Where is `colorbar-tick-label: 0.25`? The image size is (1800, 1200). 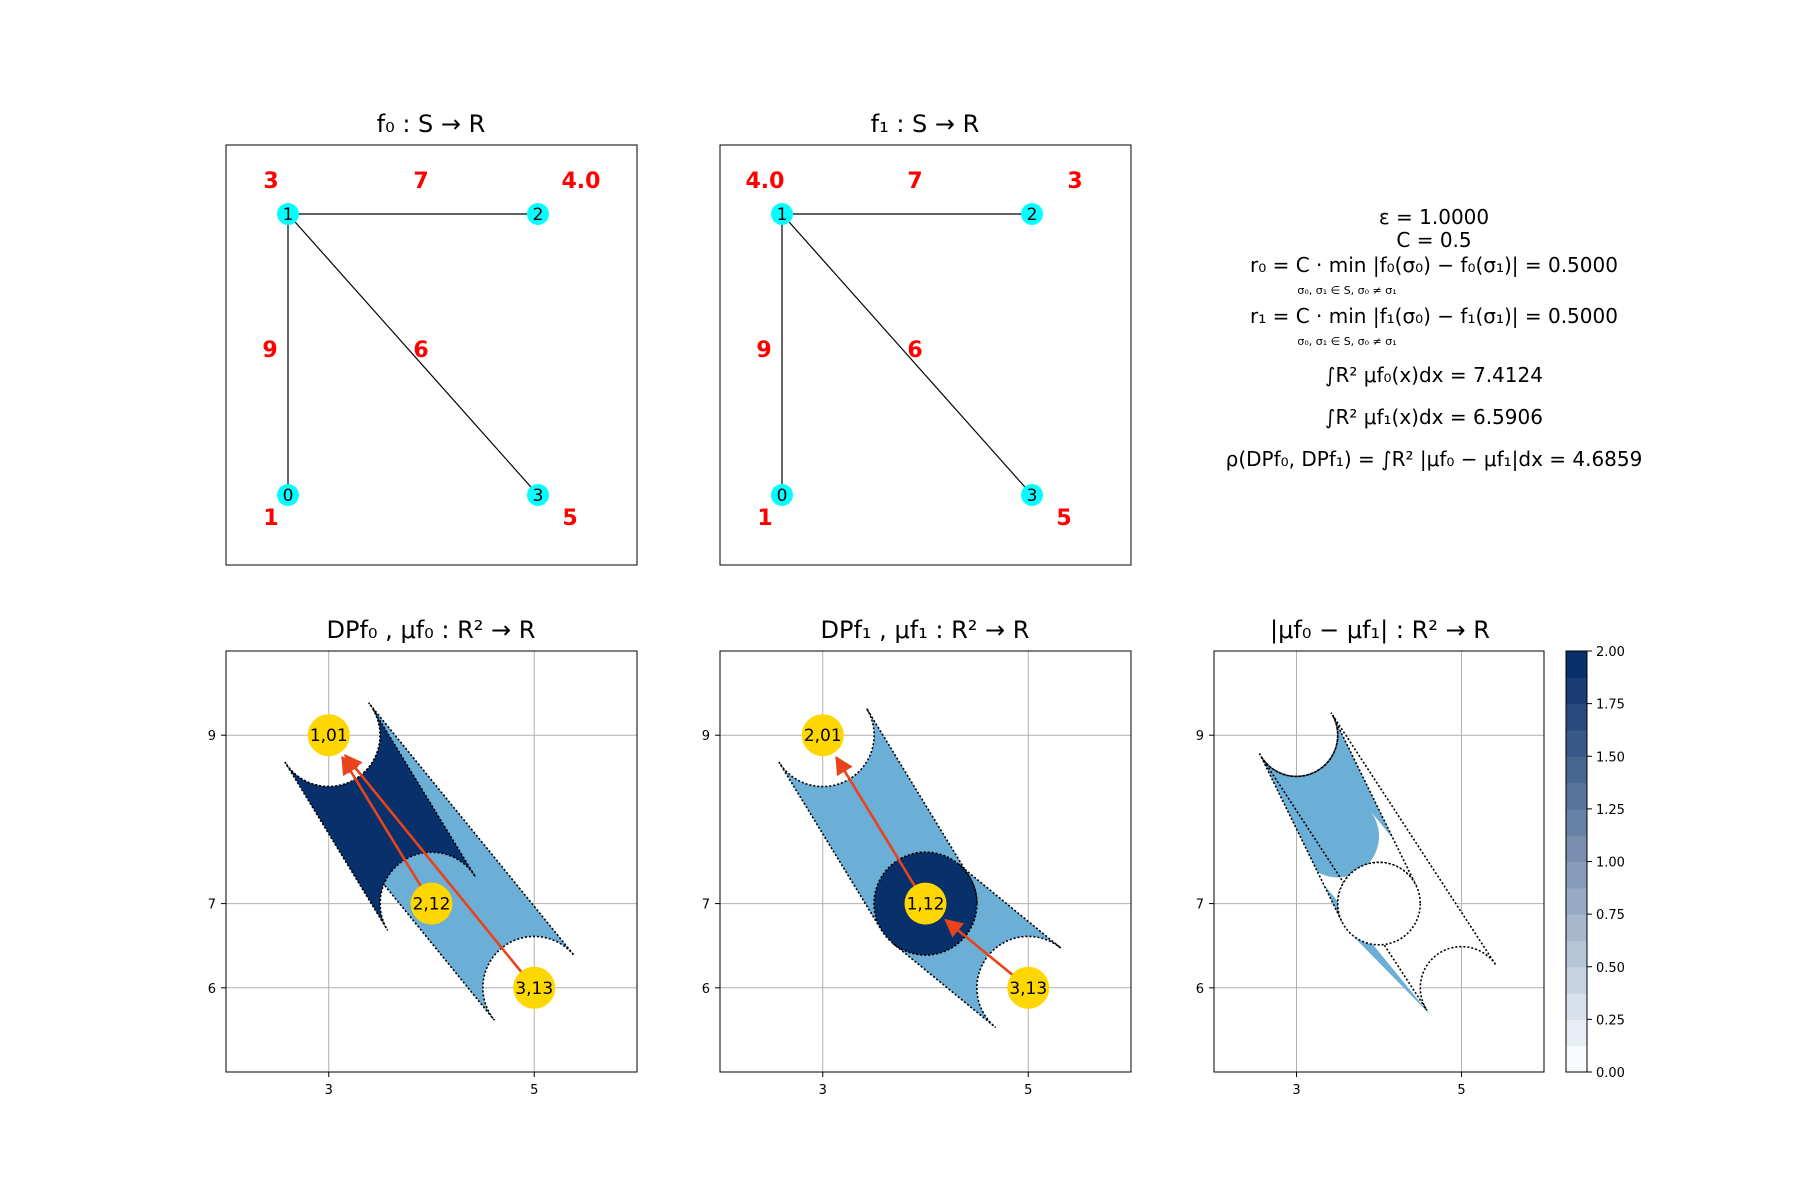 colorbar-tick-label: 0.25 is located at coordinates (1610, 1020).